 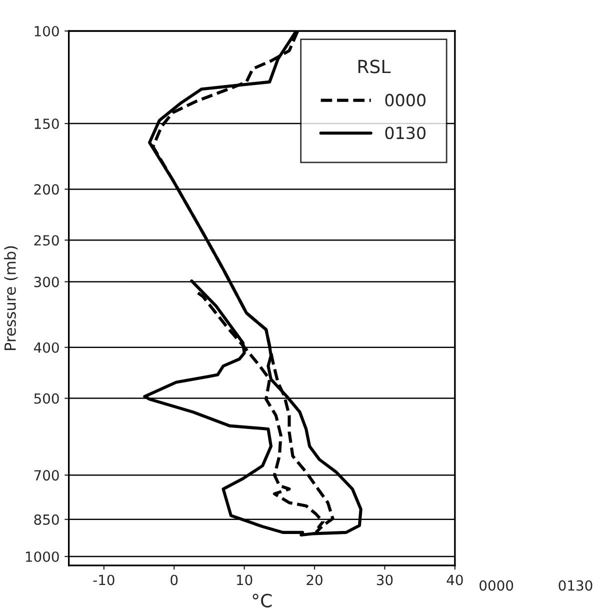 I want to click on x-tick-label: 0, so click(x=174, y=580).